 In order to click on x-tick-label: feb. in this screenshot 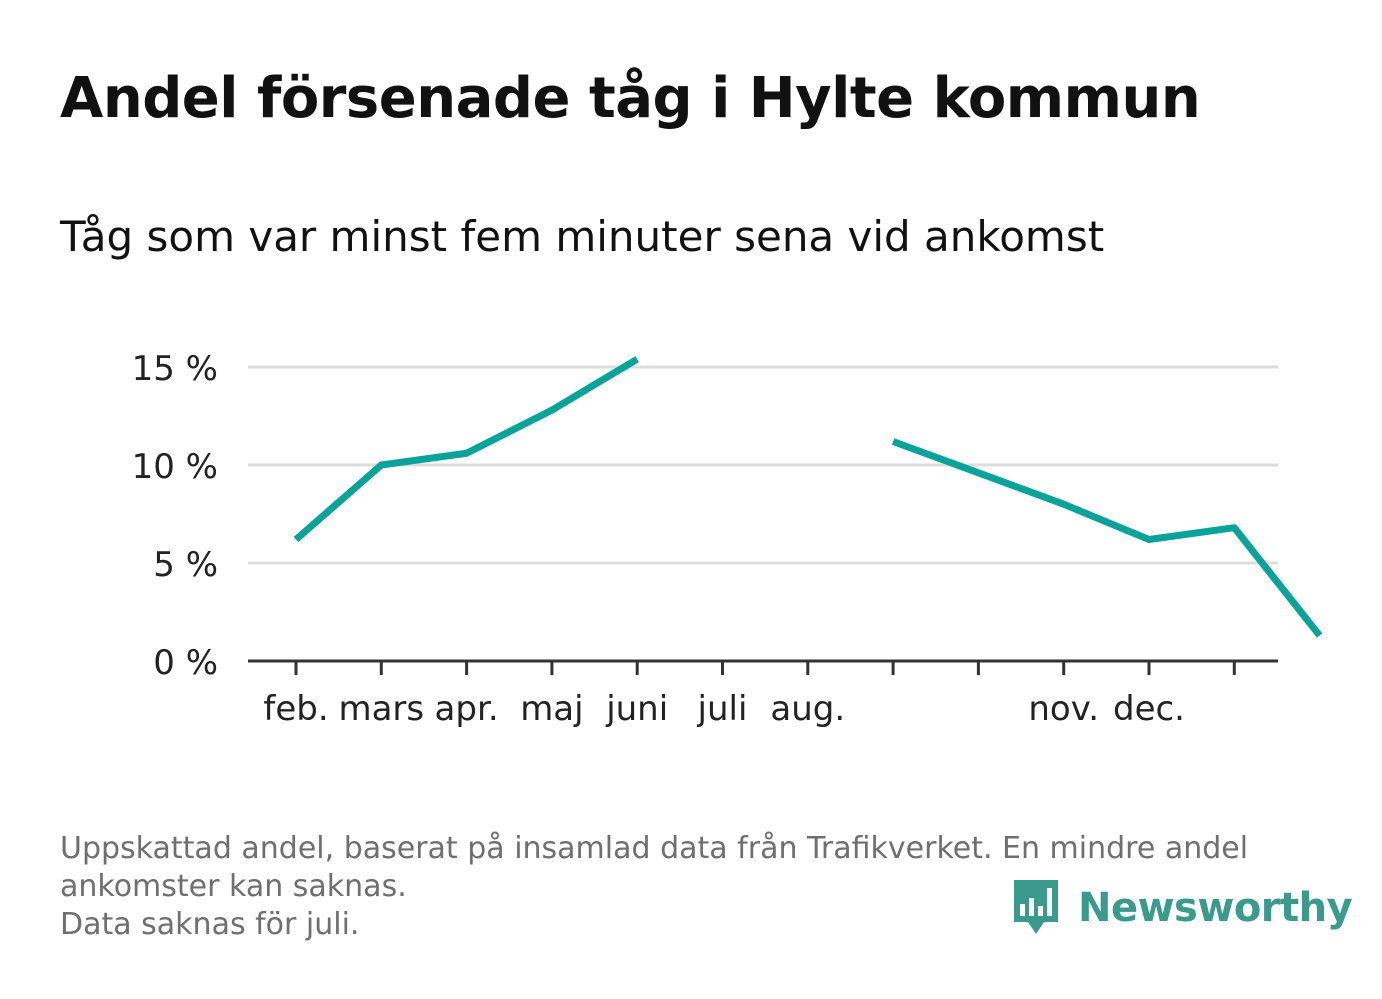, I will do `click(295, 709)`.